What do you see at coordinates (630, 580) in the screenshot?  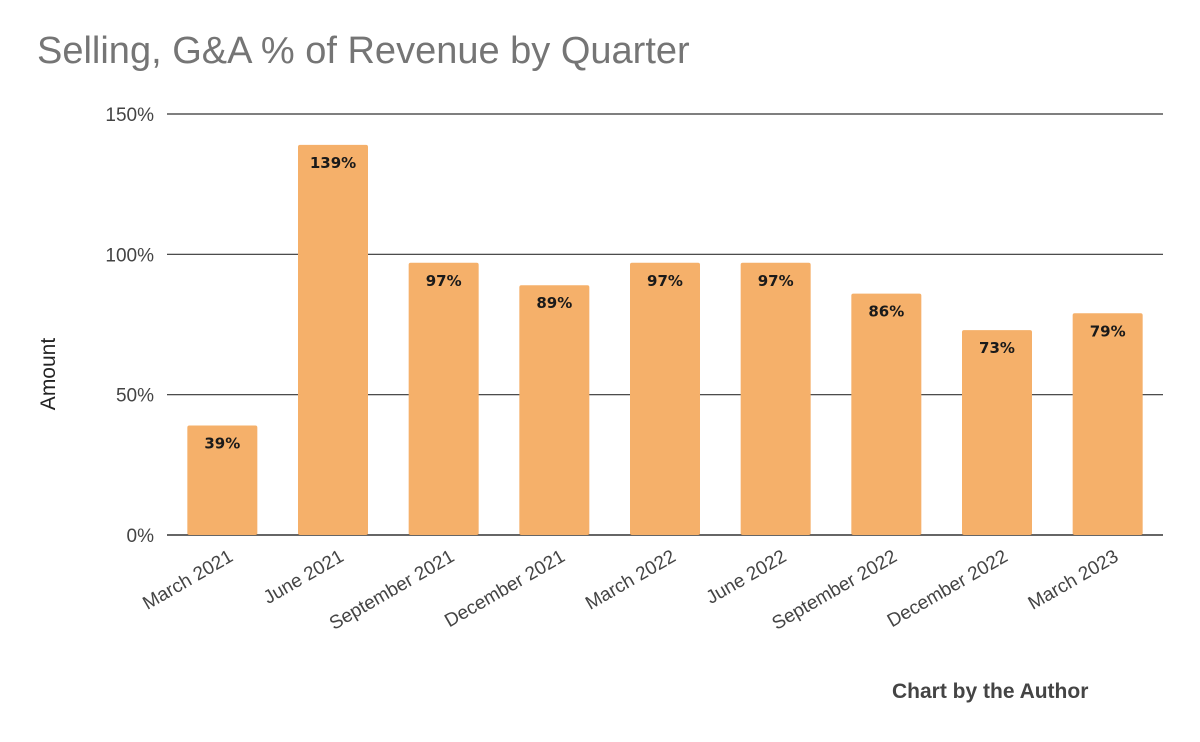 I see `x-tick-label: March 2022` at bounding box center [630, 580].